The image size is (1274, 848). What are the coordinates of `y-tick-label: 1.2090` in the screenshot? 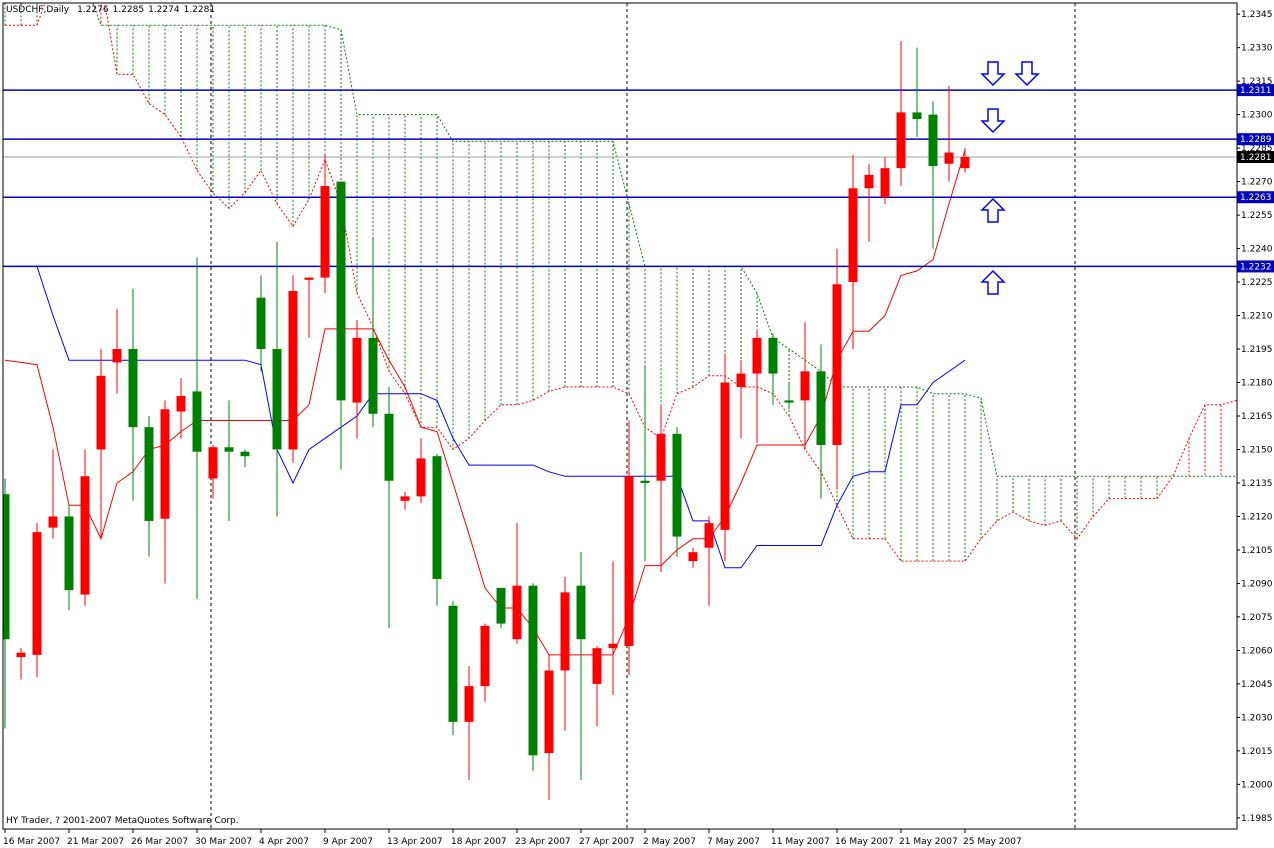 It's located at (1257, 584).